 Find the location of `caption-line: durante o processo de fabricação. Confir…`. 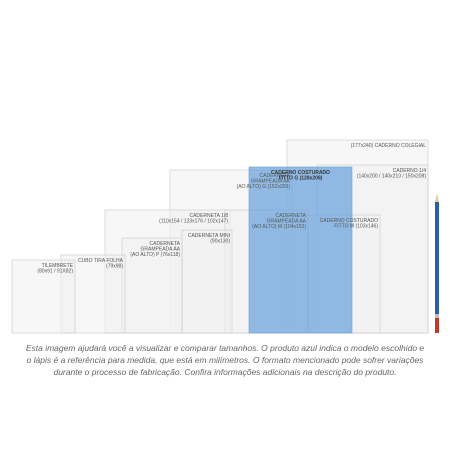

caption-line: durante o processo de fabricação. Confir… is located at coordinates (224, 372).